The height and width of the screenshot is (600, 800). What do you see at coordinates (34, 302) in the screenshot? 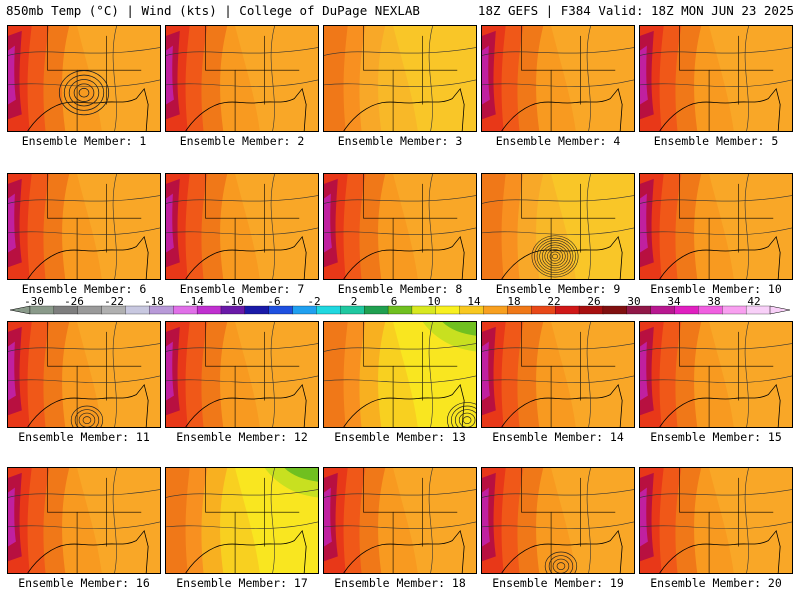
I see `colorbar-tick-label: -30` at bounding box center [34, 302].